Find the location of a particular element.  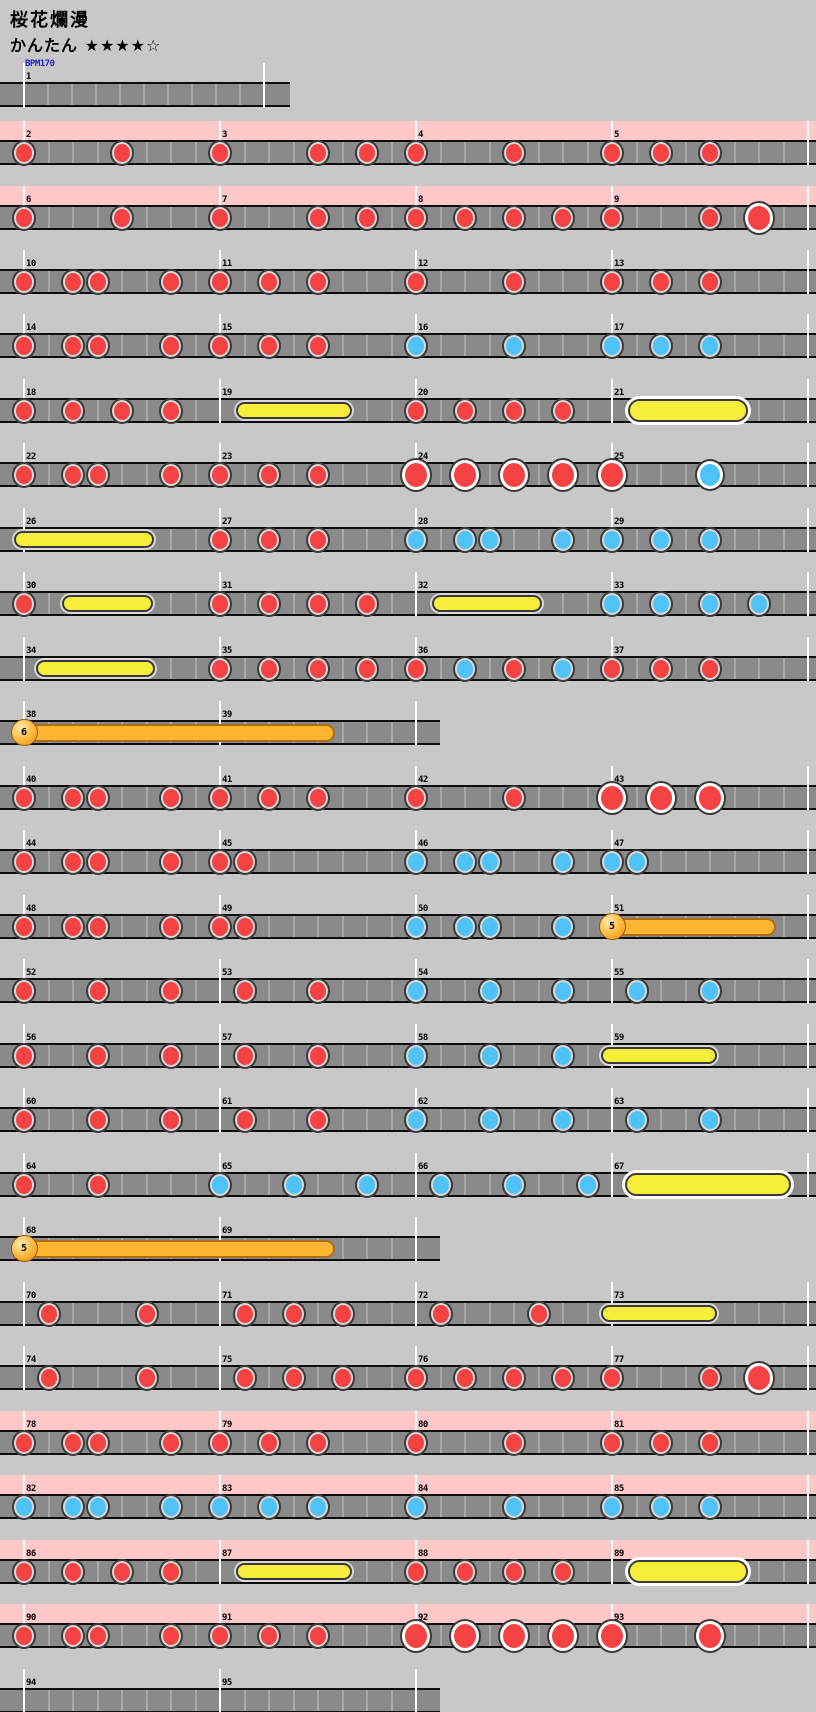

chart-row: 60 61 62 63 is located at coordinates (408, 1110).